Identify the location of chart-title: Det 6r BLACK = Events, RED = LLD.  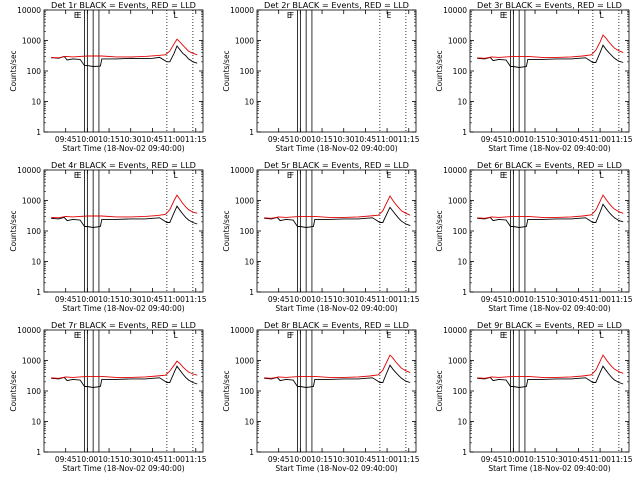
(549, 165).